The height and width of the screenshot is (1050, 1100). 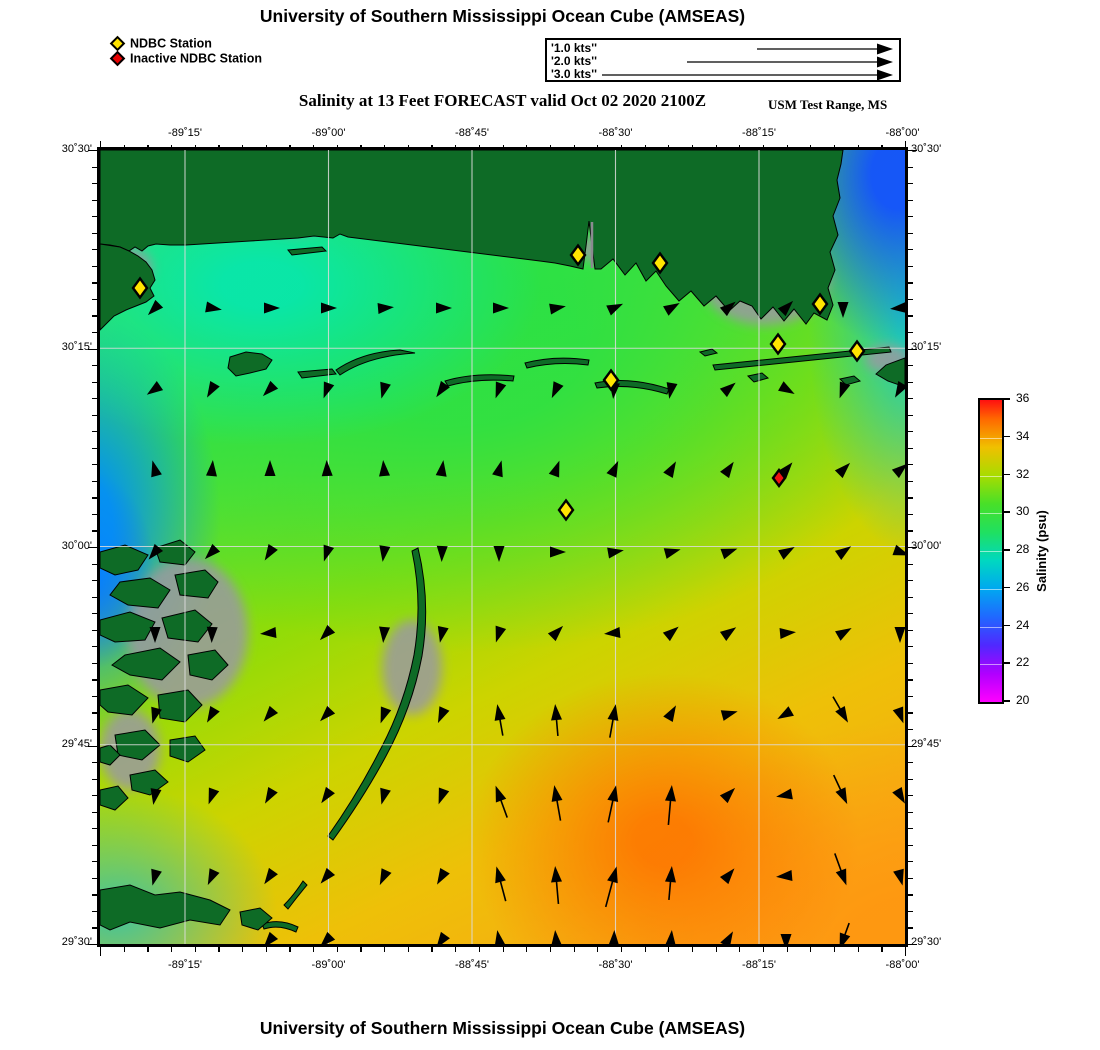 I want to click on axis-lat-left: 30˚30' 30˚15' 30˚00' 29˚45' 29˚30', so click(x=63, y=545).